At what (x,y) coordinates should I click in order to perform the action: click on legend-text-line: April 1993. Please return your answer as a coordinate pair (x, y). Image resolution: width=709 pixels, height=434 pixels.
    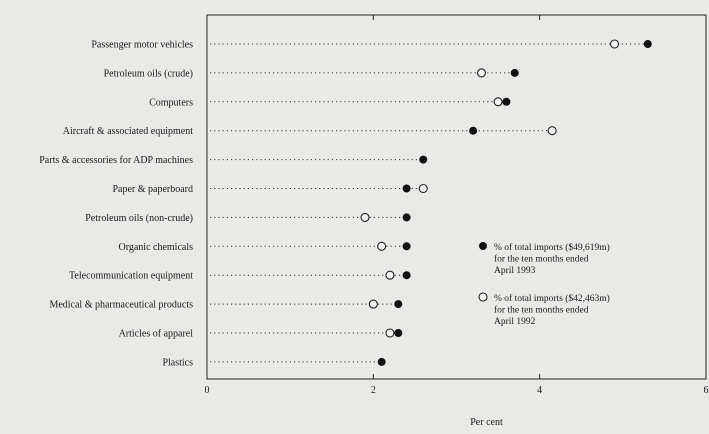
    Looking at the image, I should click on (515, 271).